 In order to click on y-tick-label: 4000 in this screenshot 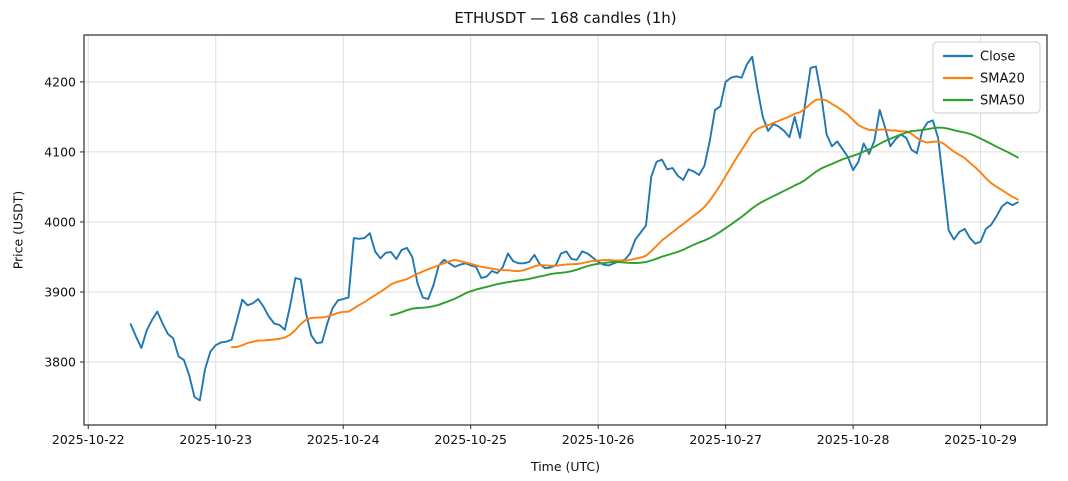, I will do `click(60, 221)`.